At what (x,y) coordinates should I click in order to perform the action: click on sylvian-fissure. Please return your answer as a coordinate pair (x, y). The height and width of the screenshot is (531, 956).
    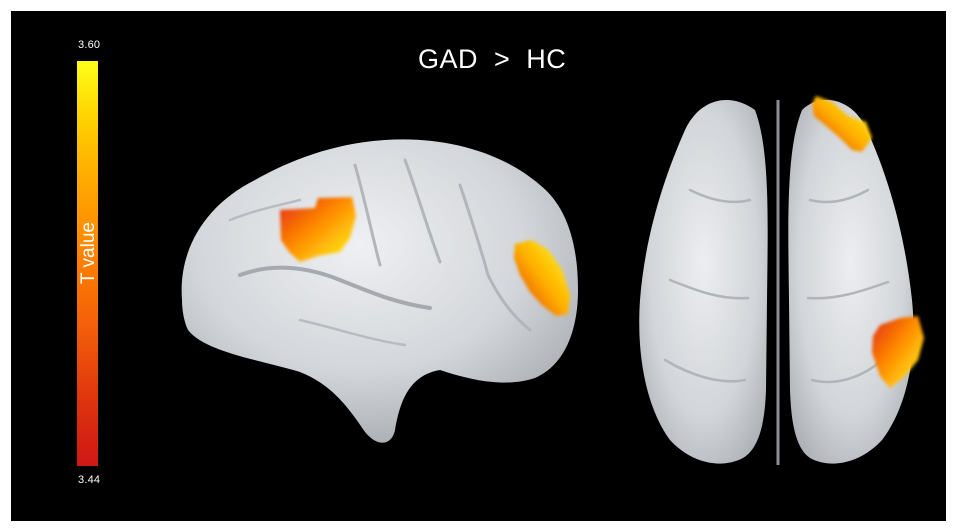
    Looking at the image, I should click on (335, 287).